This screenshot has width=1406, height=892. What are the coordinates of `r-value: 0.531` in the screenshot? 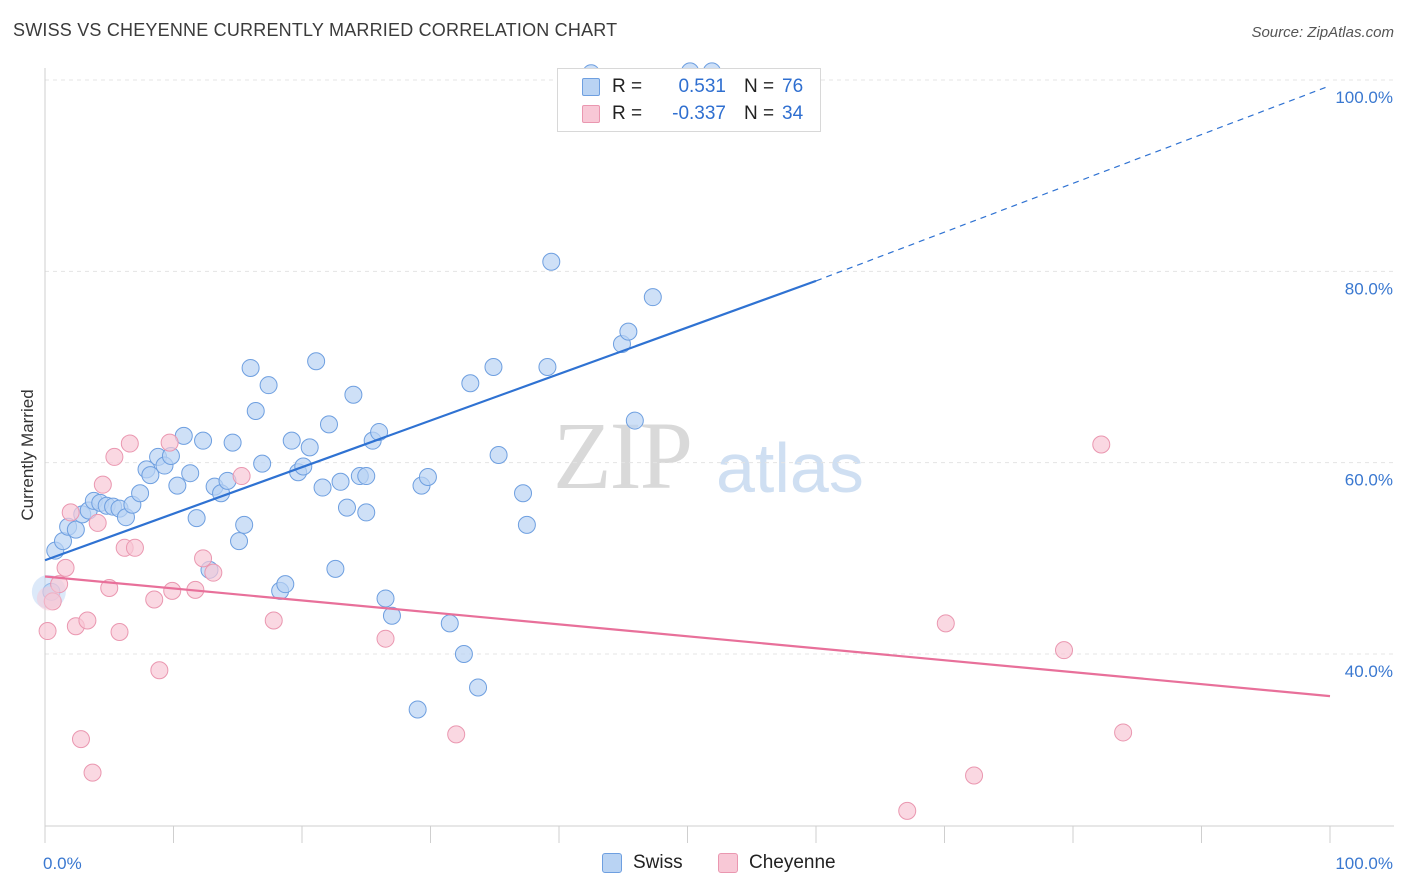 It's located at (702, 86).